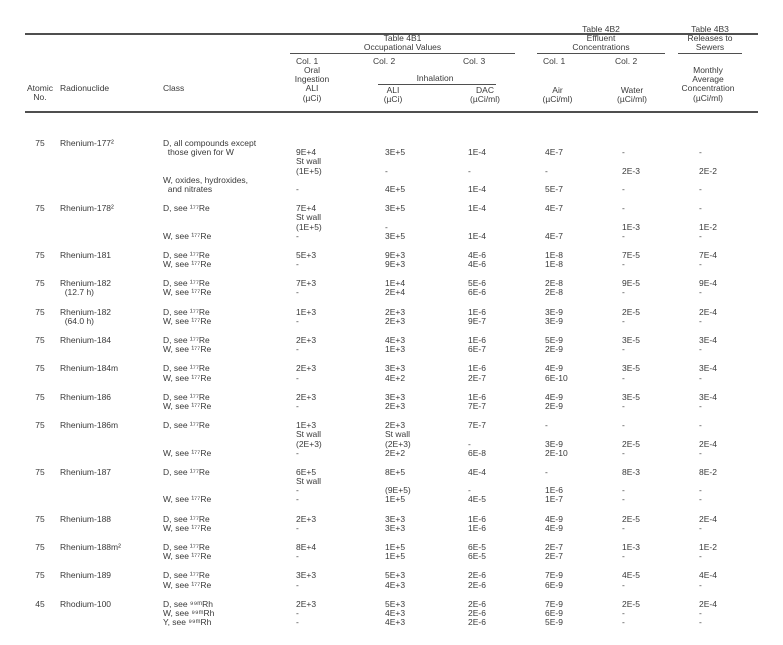  Describe the element at coordinates (710, 53) in the screenshot. I see `table-4b3-underline` at that location.